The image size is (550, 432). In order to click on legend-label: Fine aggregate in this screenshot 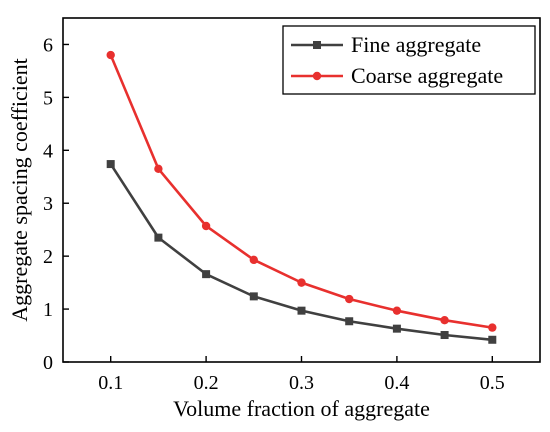, I will do `click(416, 44)`.